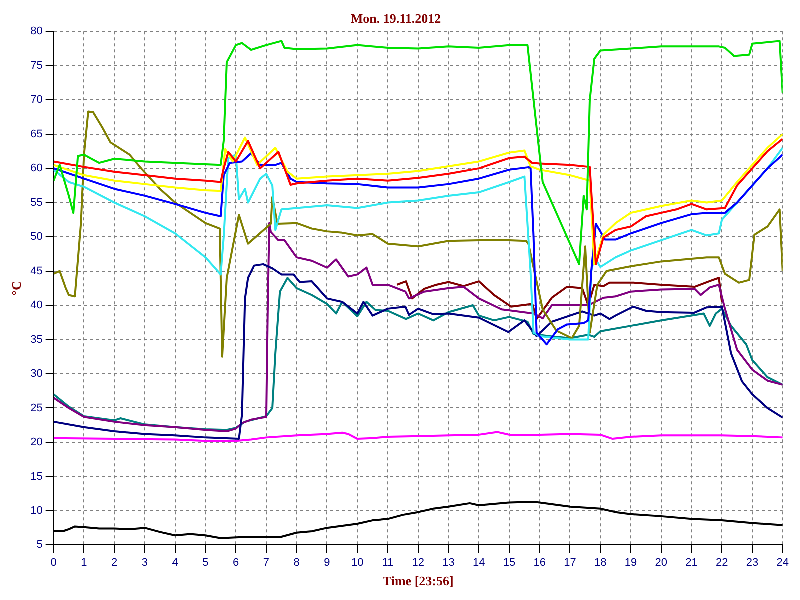  What do you see at coordinates (540, 562) in the screenshot?
I see `x-tick-label: 16` at bounding box center [540, 562].